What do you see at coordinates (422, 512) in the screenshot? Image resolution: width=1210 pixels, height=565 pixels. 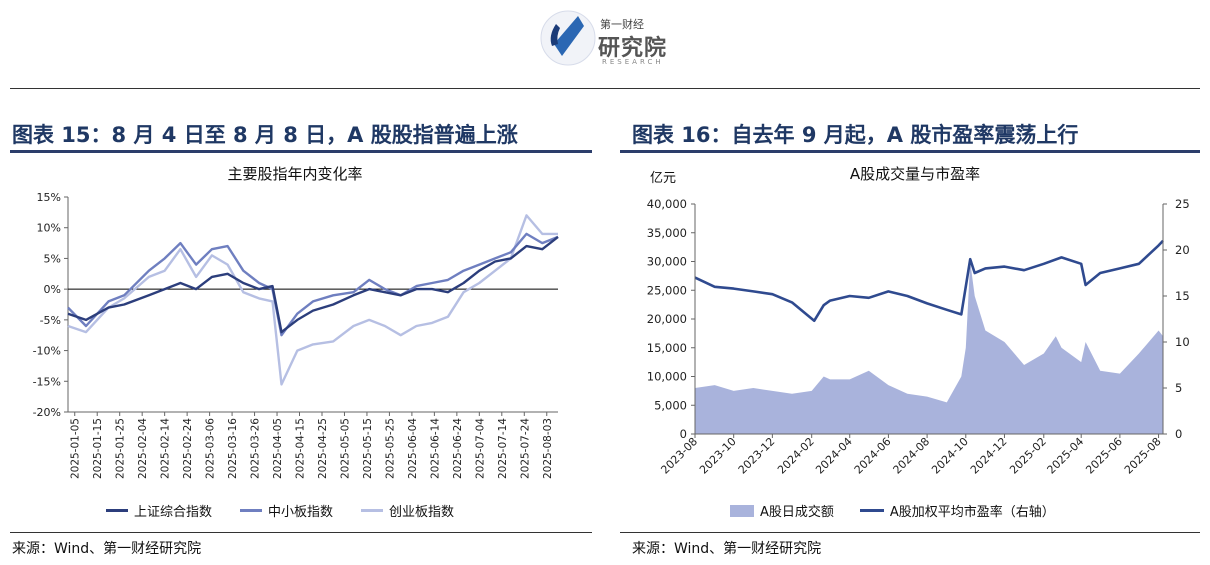 I see `legend-label-gem: 创业板指数` at bounding box center [422, 512].